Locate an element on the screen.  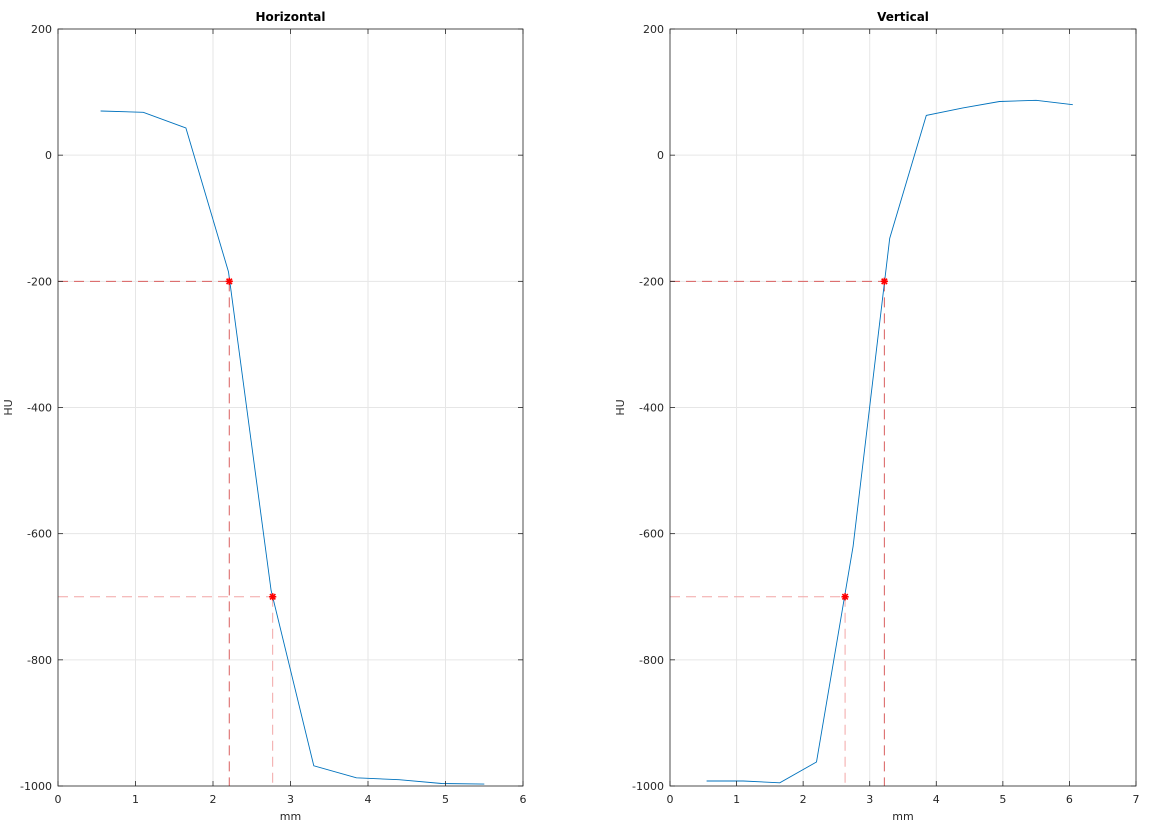
x-tick-label: 7 is located at coordinates (1136, 799).